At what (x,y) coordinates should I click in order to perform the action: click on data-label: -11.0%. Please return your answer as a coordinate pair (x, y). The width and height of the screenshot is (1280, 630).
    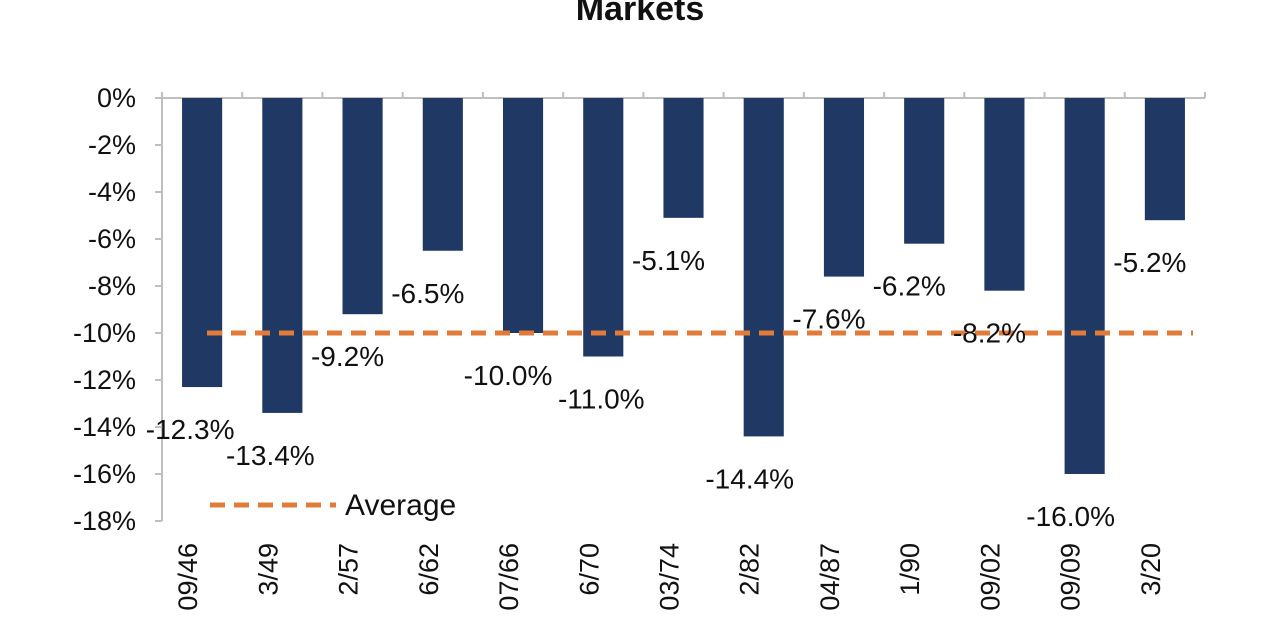
    Looking at the image, I should click on (601, 399).